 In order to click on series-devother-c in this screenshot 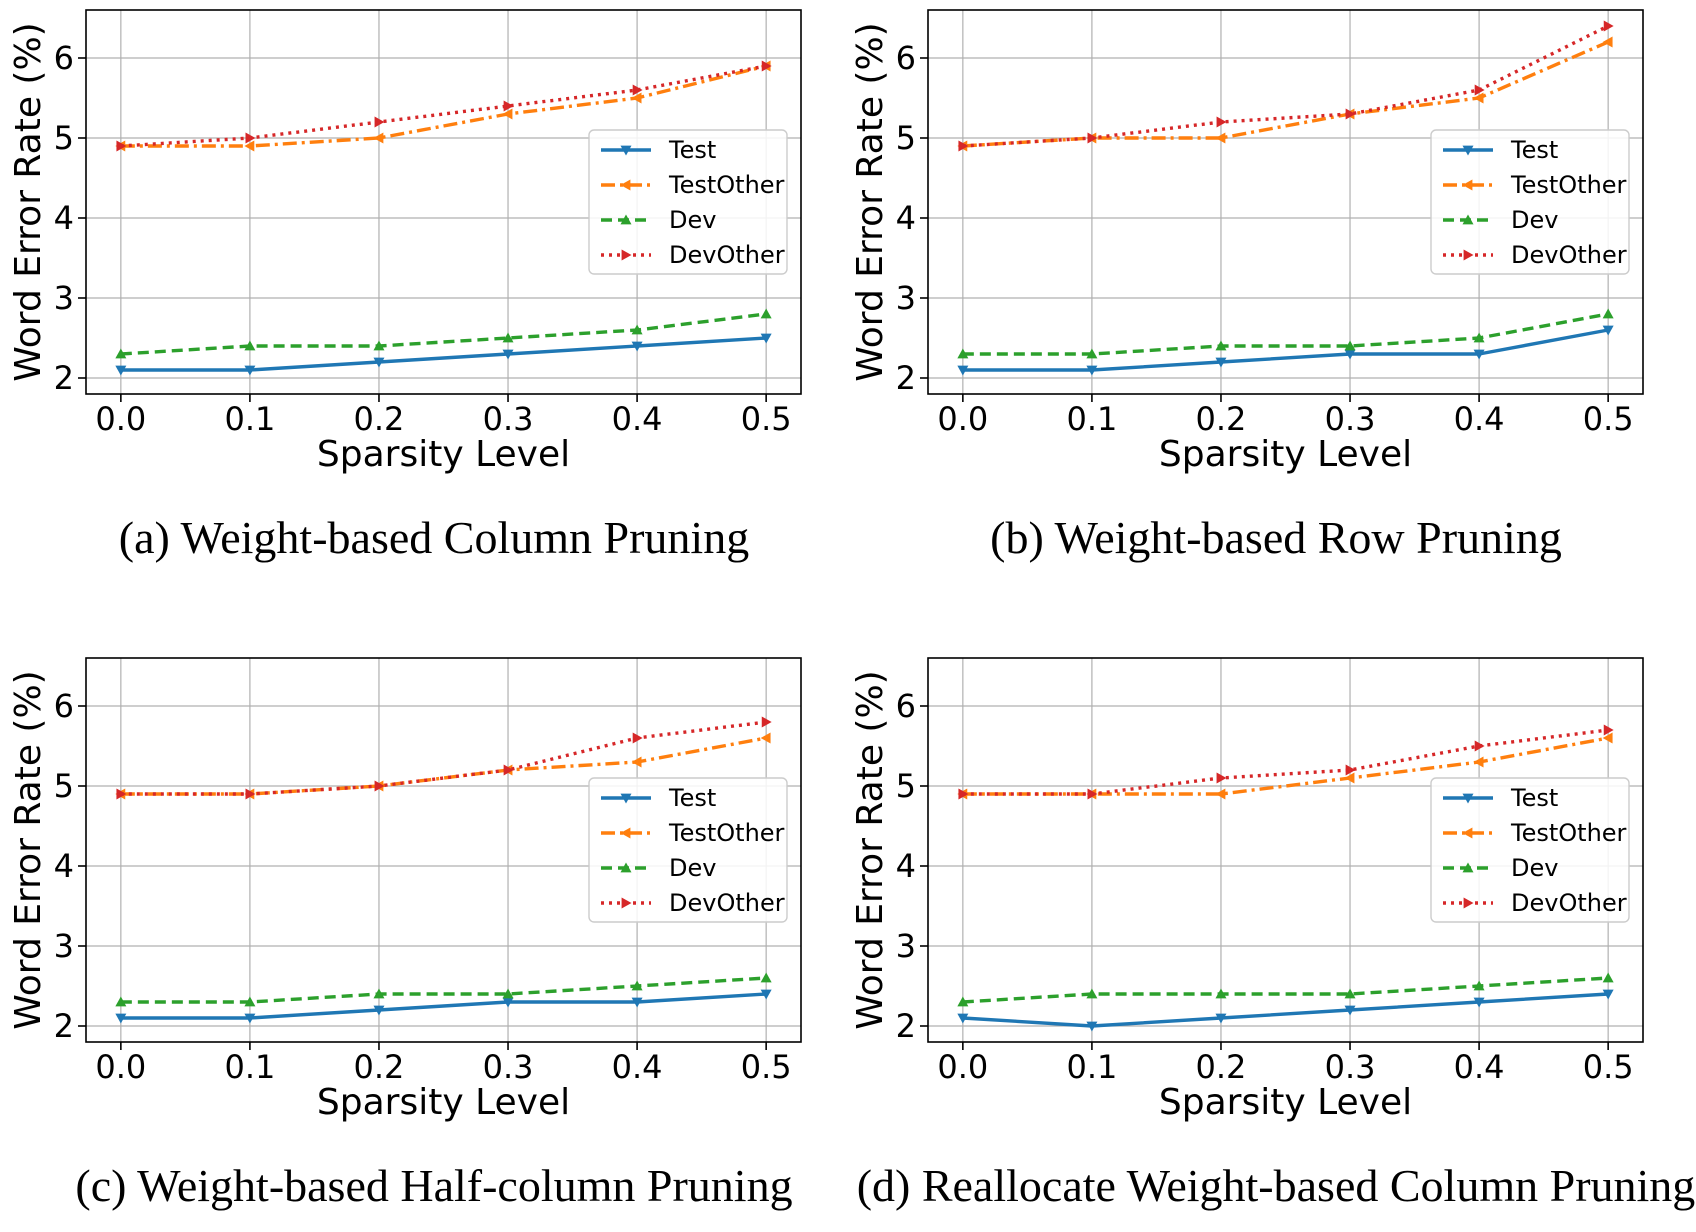, I will do `click(444, 758)`.